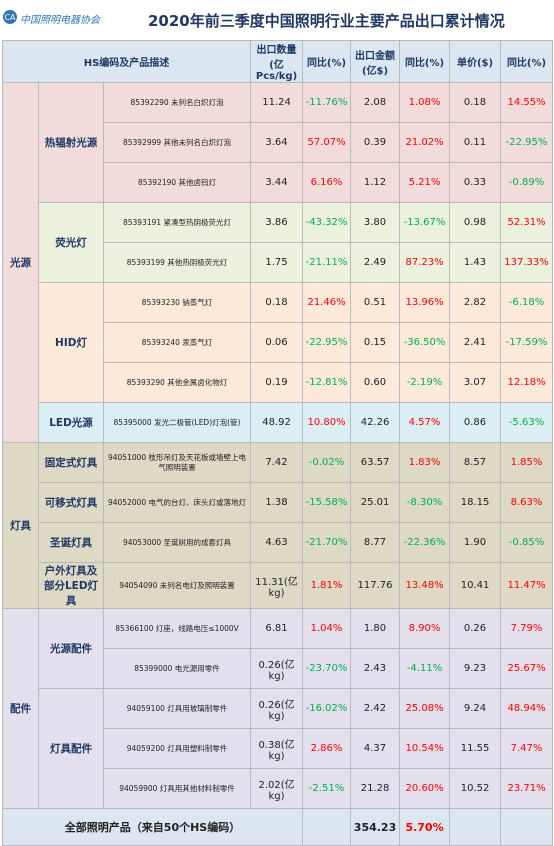 This screenshot has height=846, width=554. I want to click on amount: 8.77, so click(375, 542).